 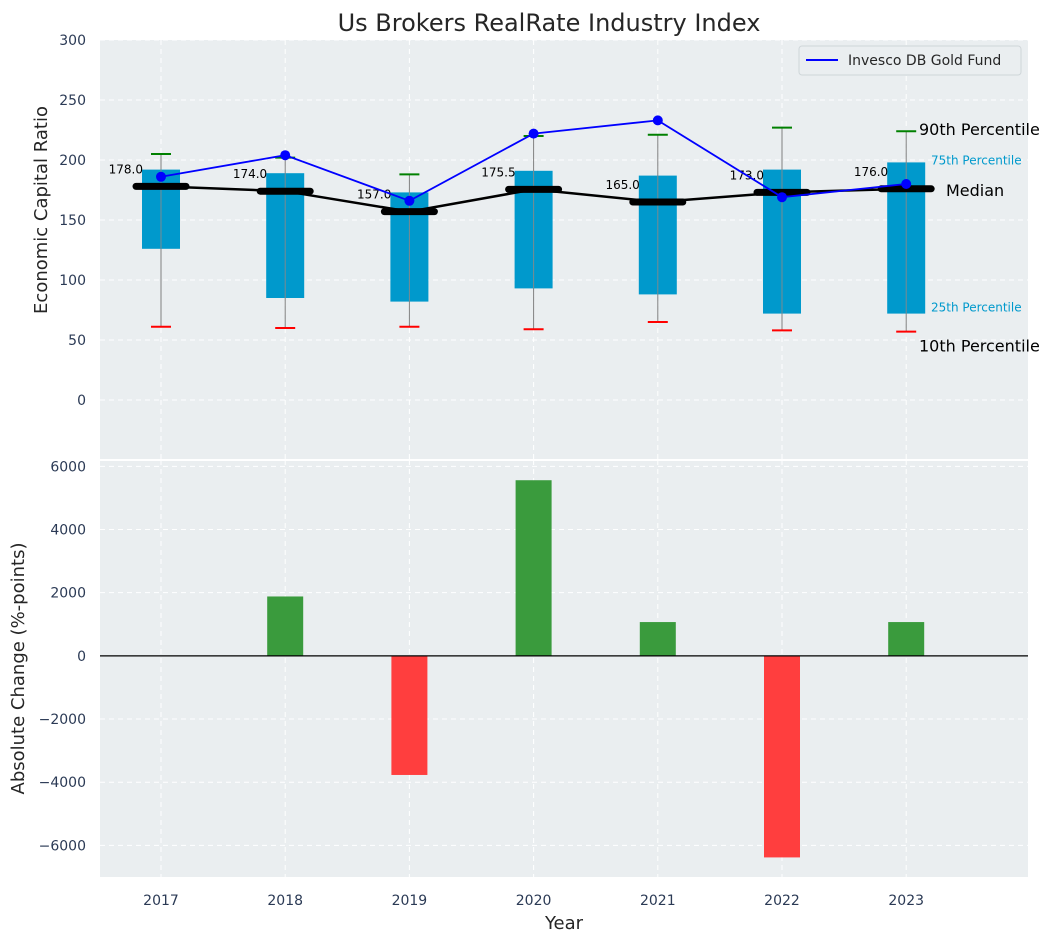 I want to click on p75-annotation: 75th Percentile, so click(x=976, y=160).